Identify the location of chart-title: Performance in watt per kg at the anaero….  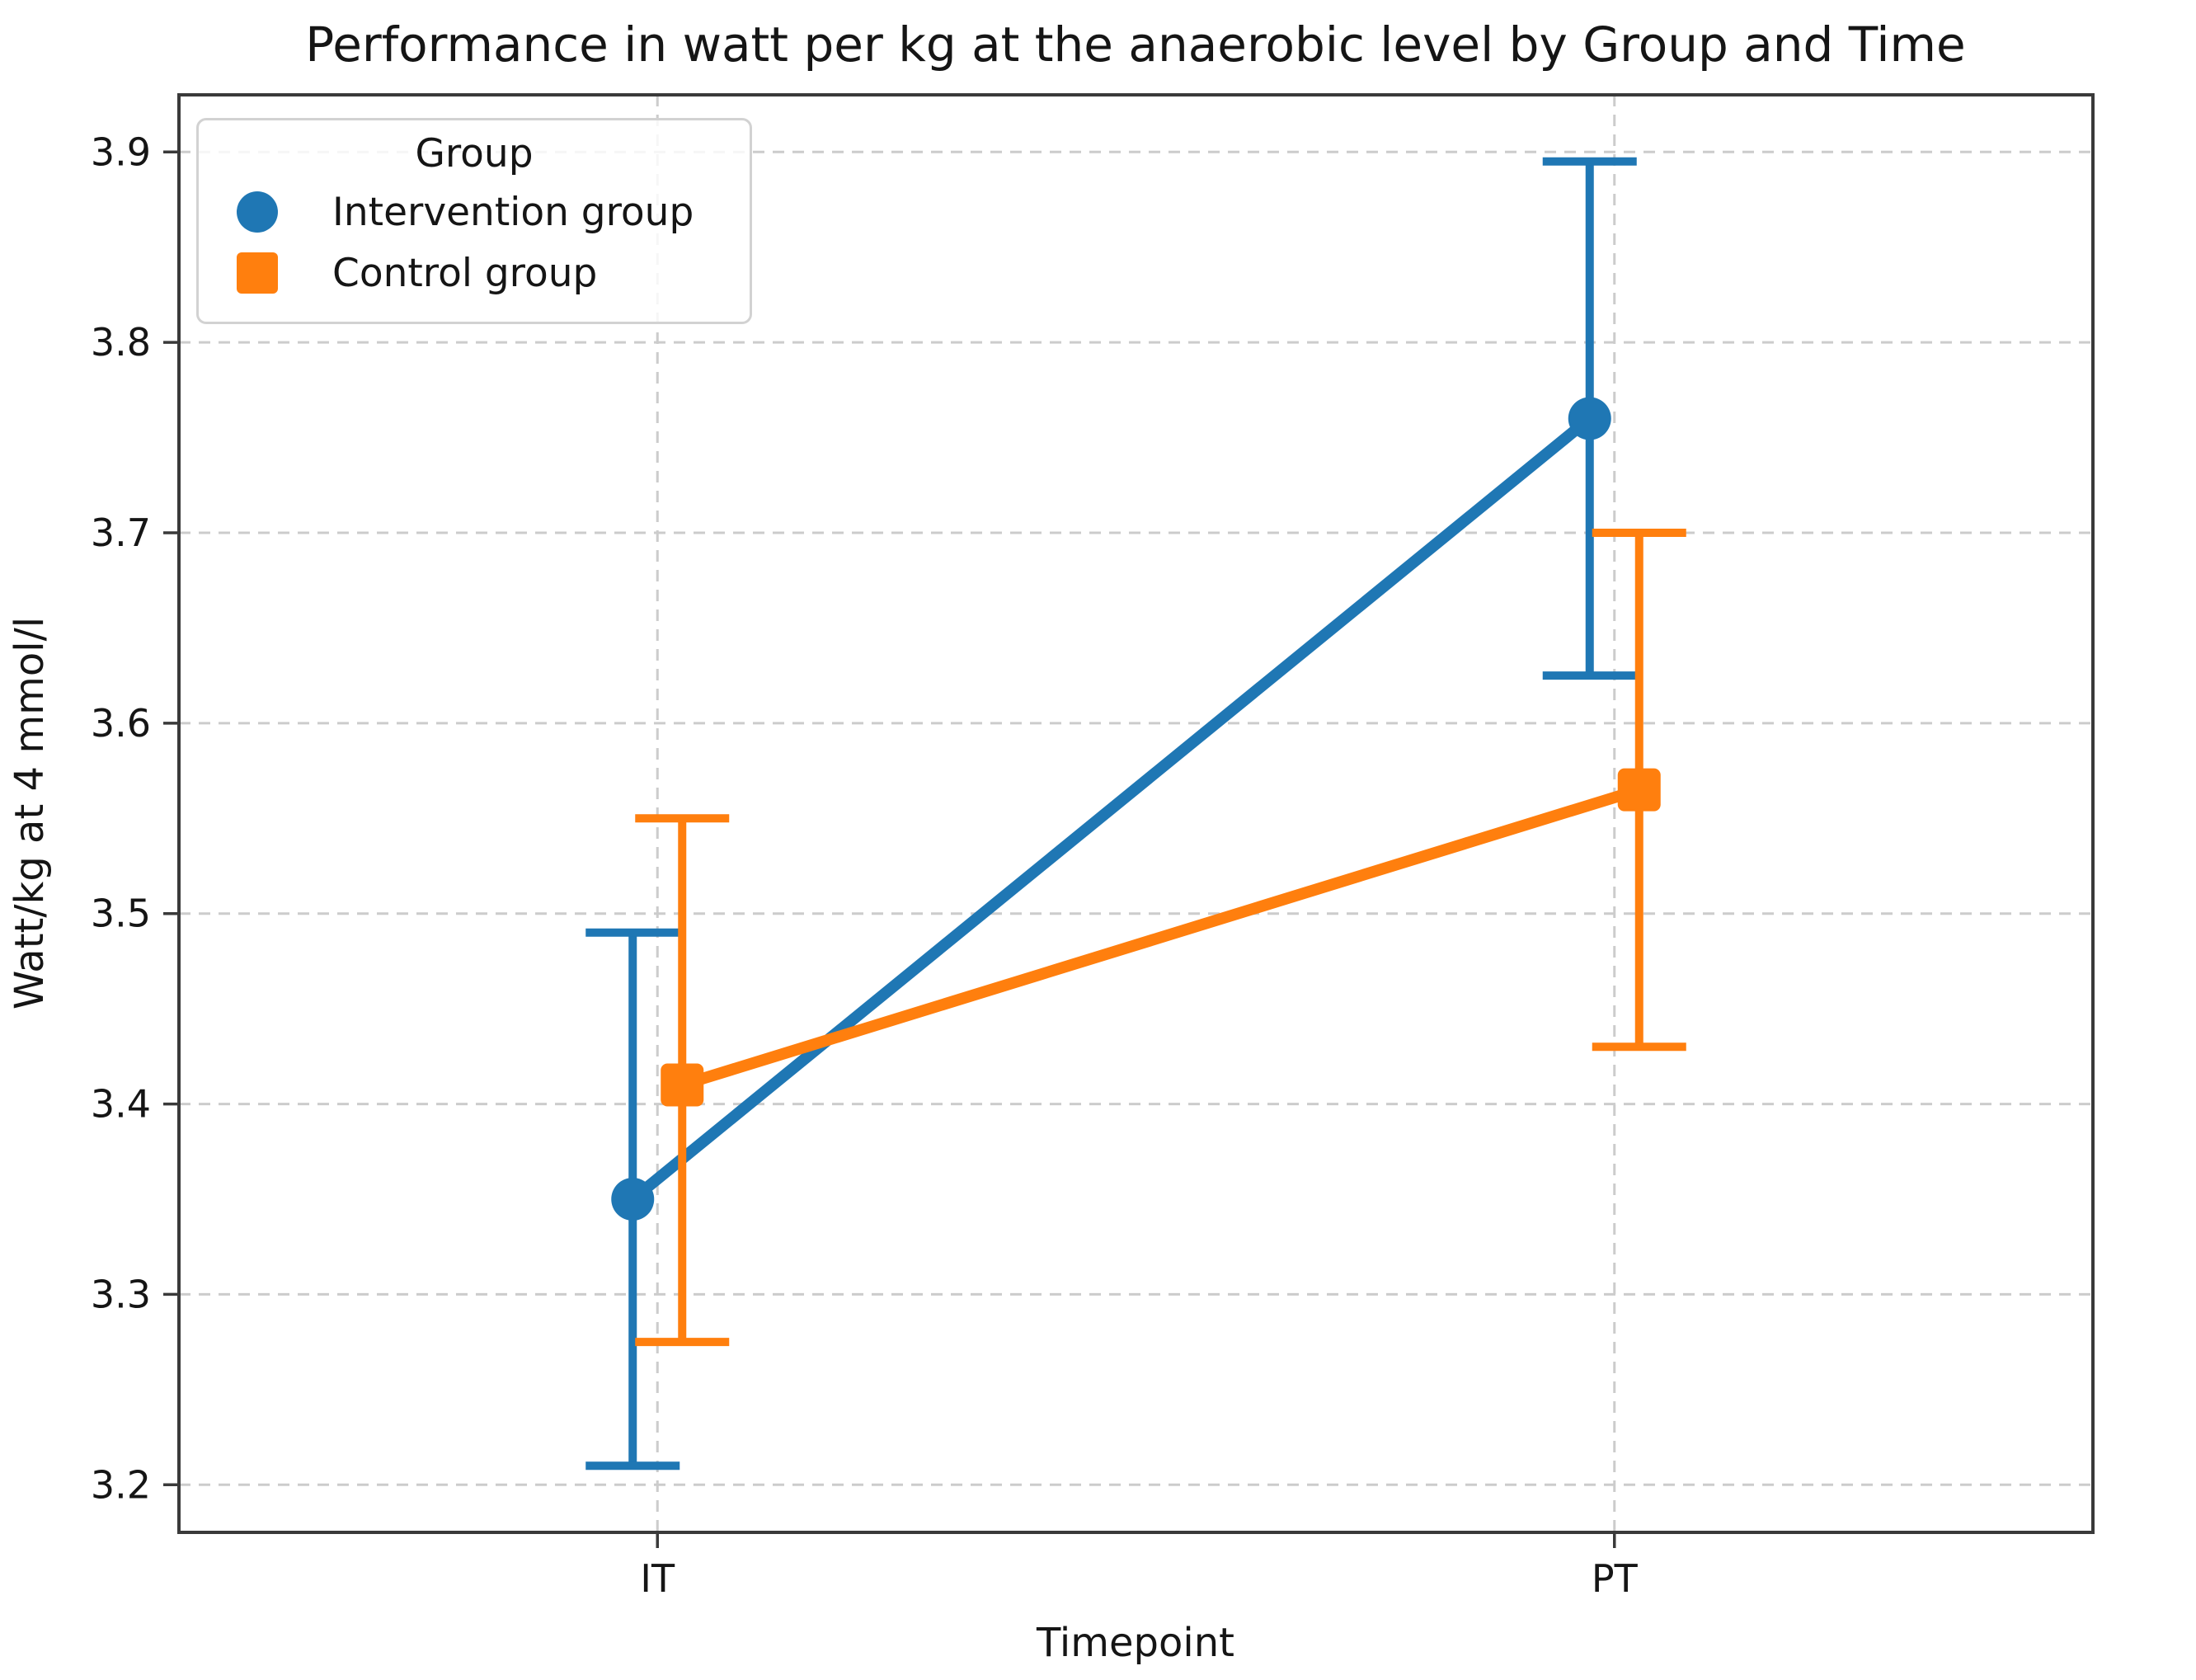
(1135, 44).